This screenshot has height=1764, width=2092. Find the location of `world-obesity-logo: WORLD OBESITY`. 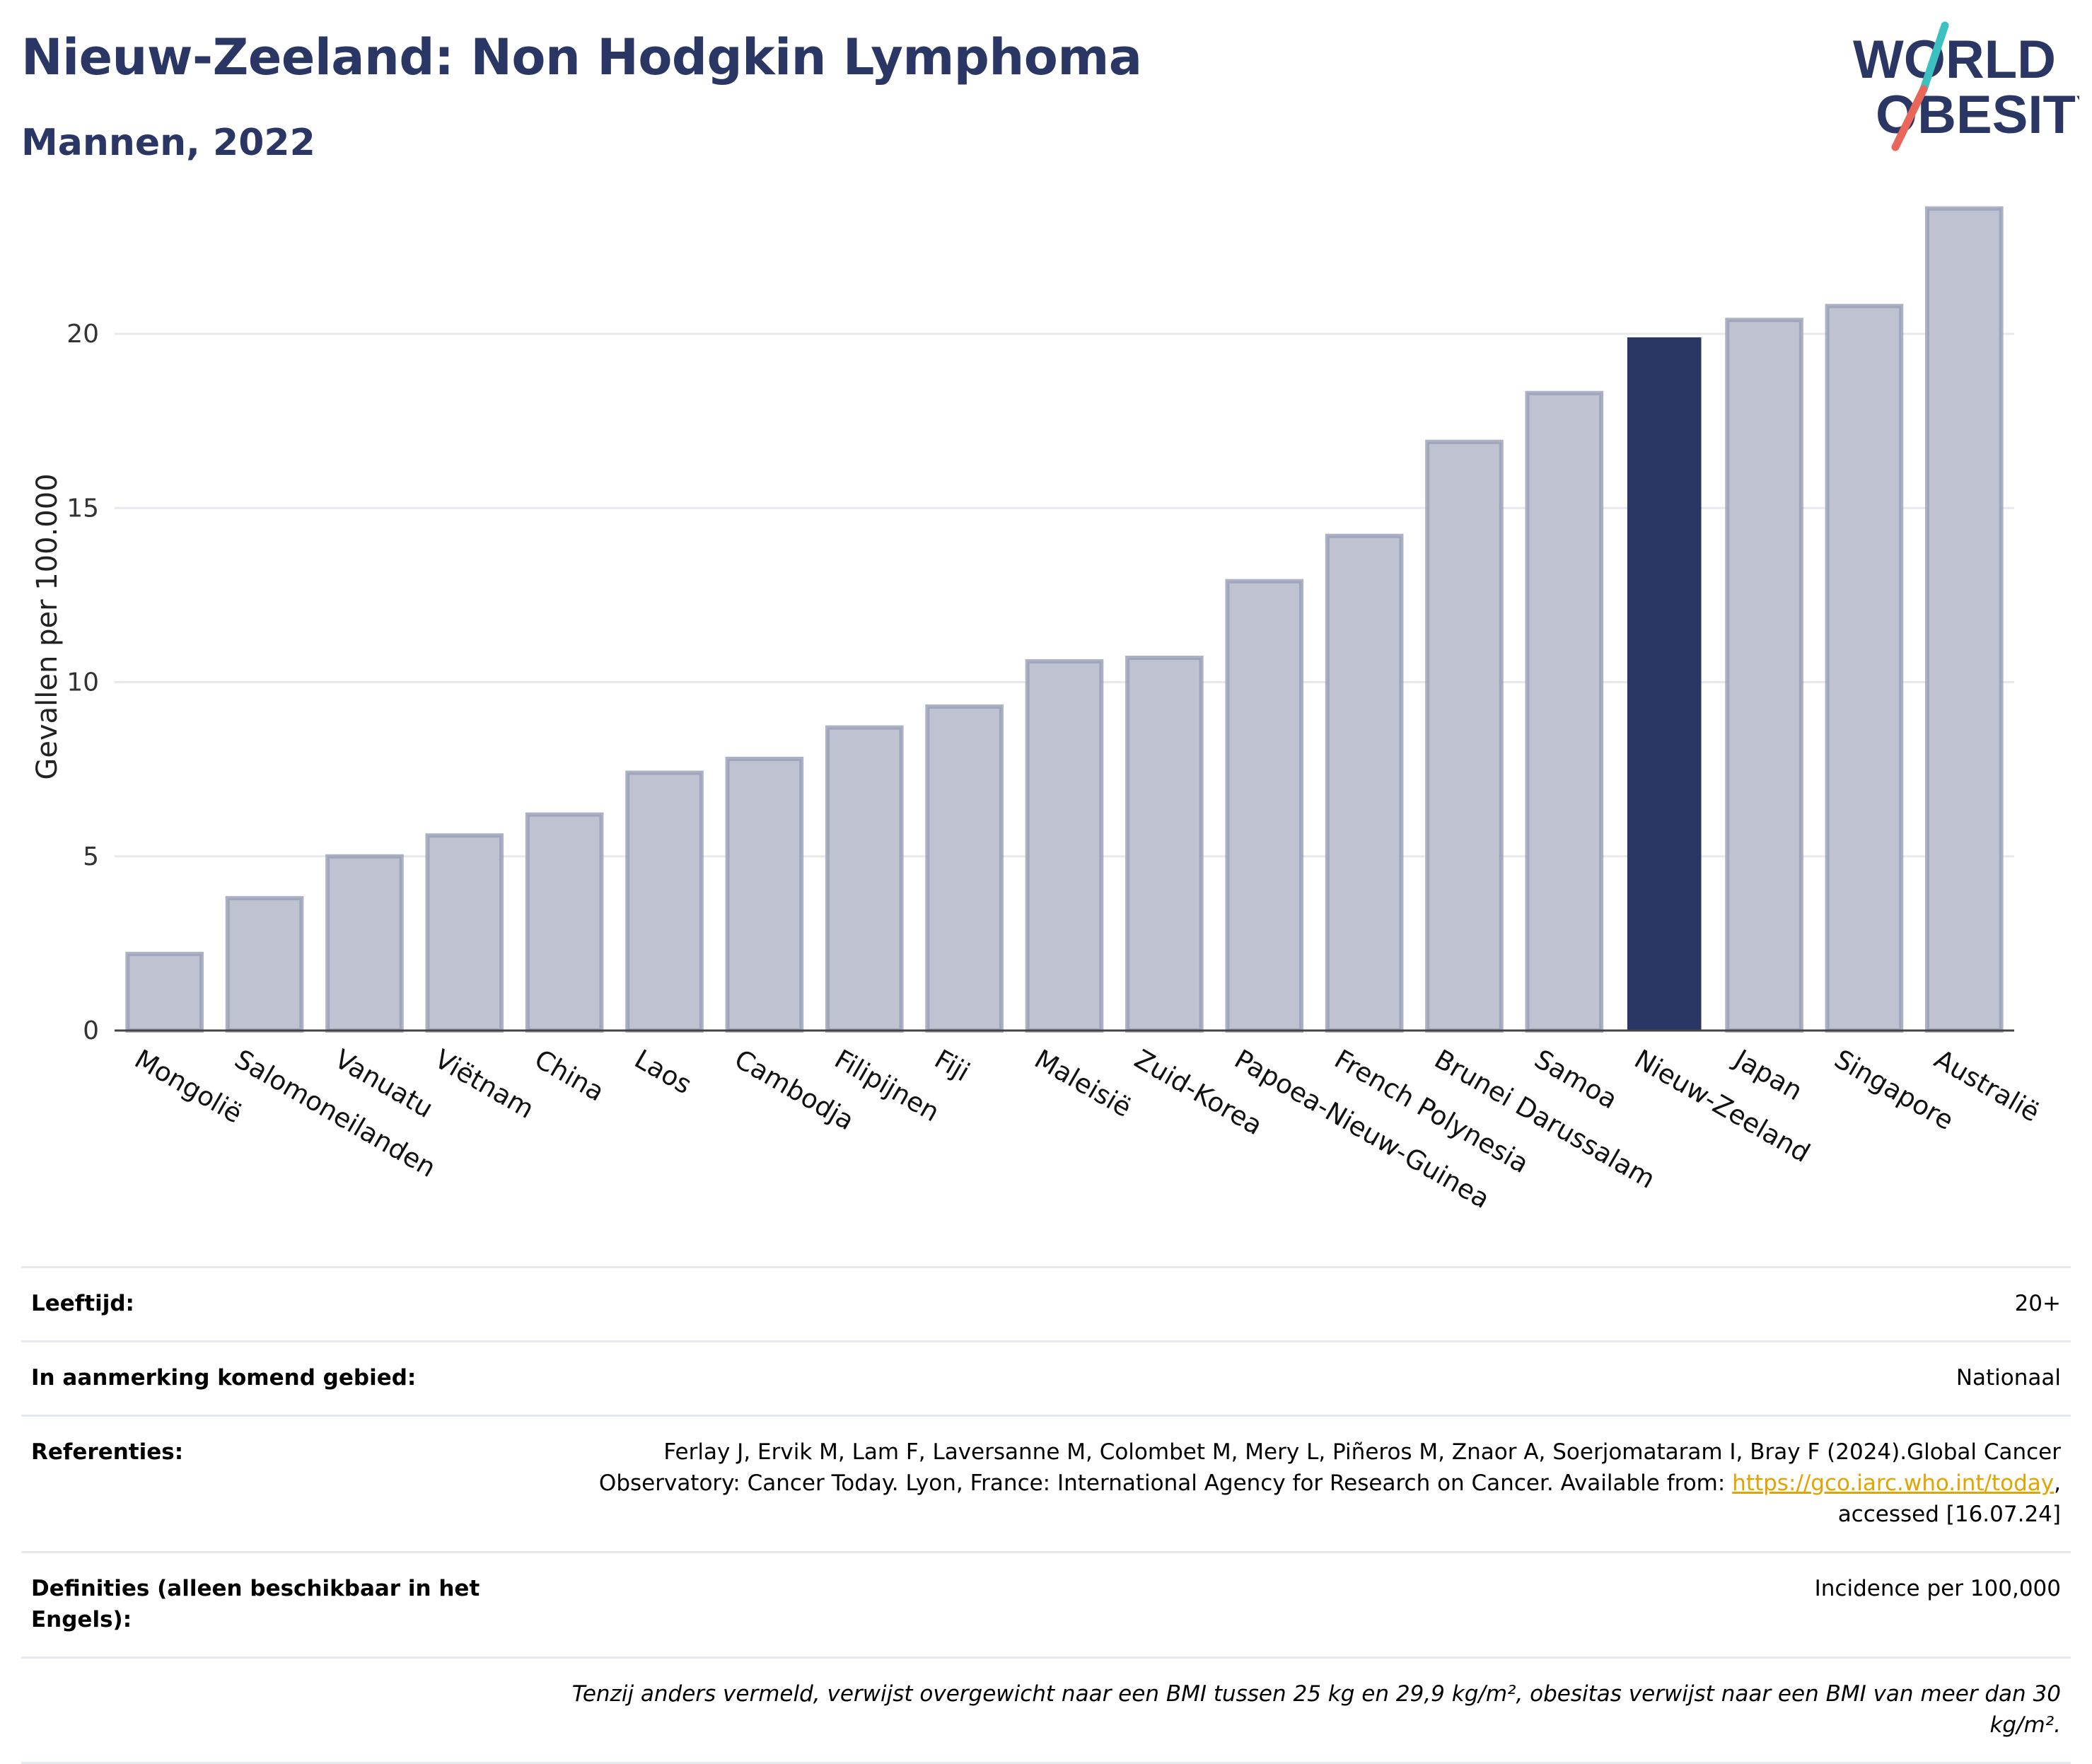

world-obesity-logo: WORLD OBESITY is located at coordinates (1966, 86).